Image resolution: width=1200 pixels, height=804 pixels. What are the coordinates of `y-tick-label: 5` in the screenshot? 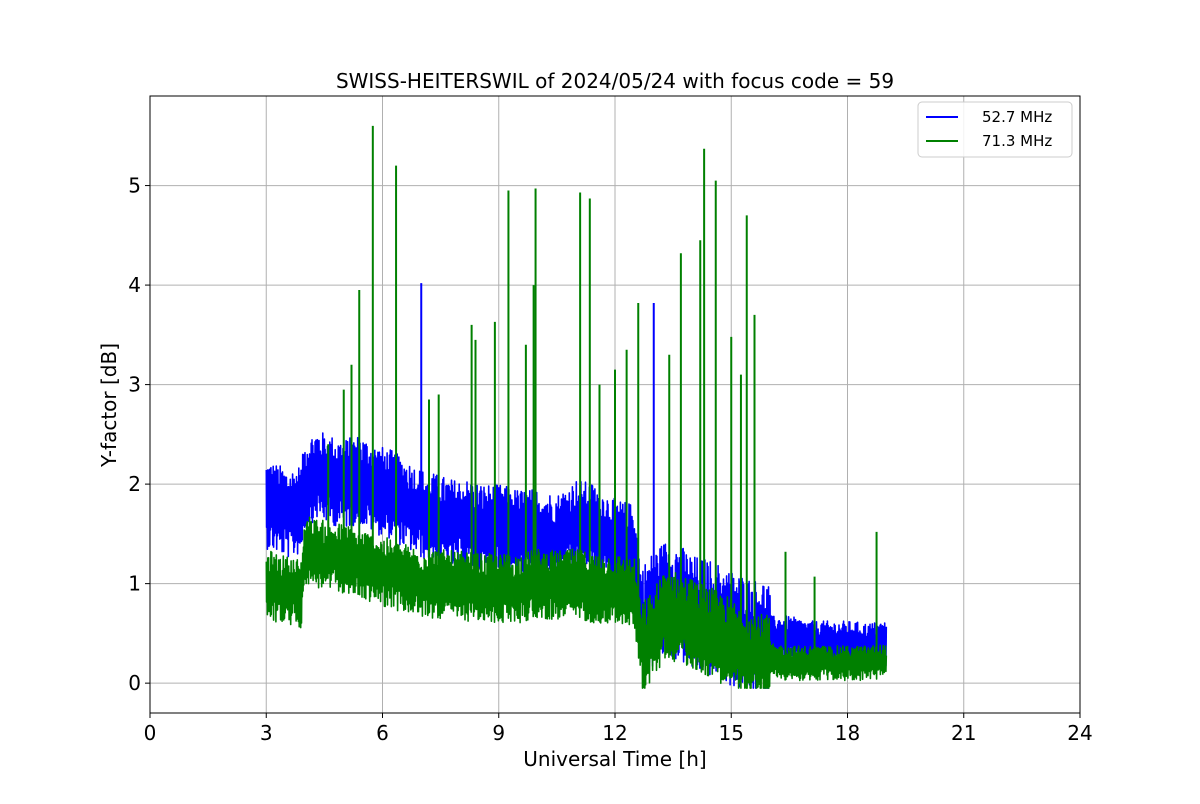 It's located at (134, 186).